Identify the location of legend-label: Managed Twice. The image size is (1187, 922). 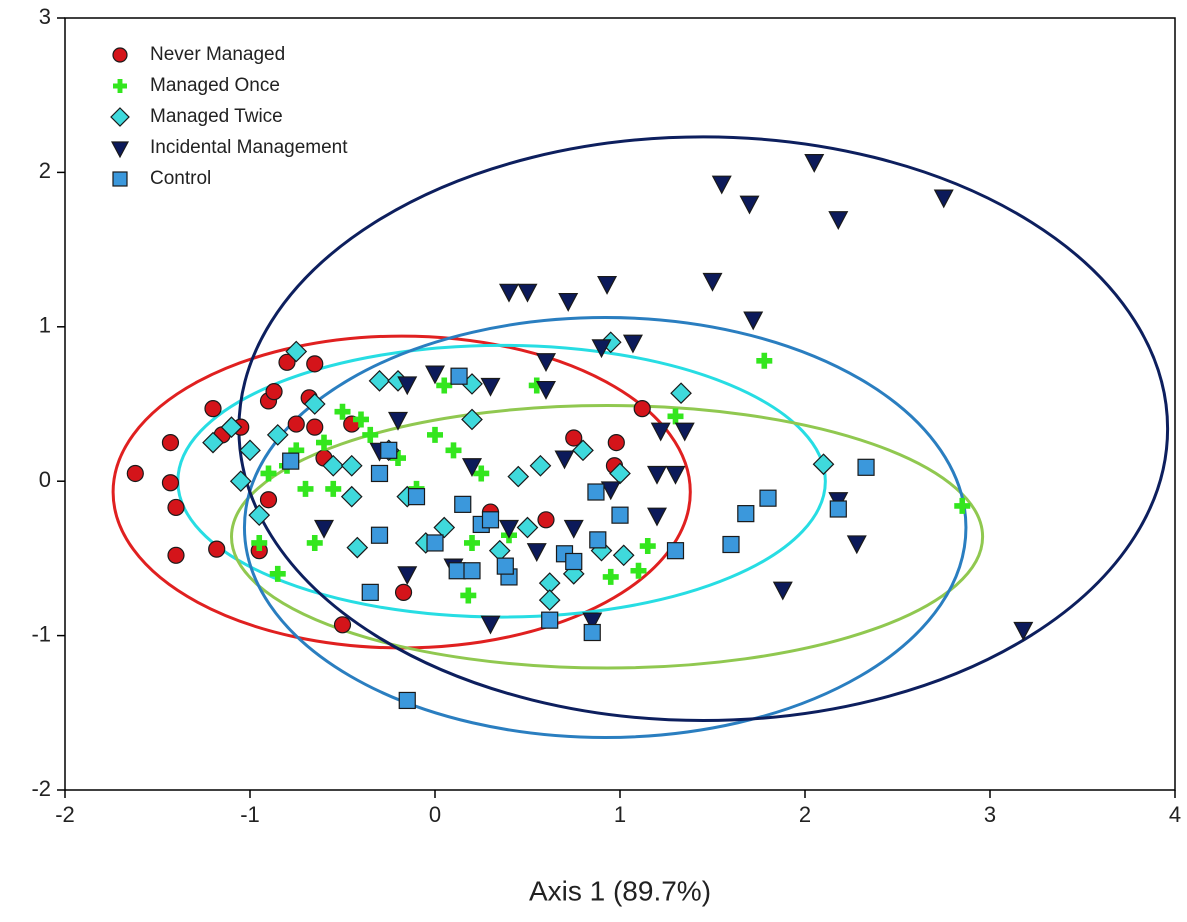
(216, 116).